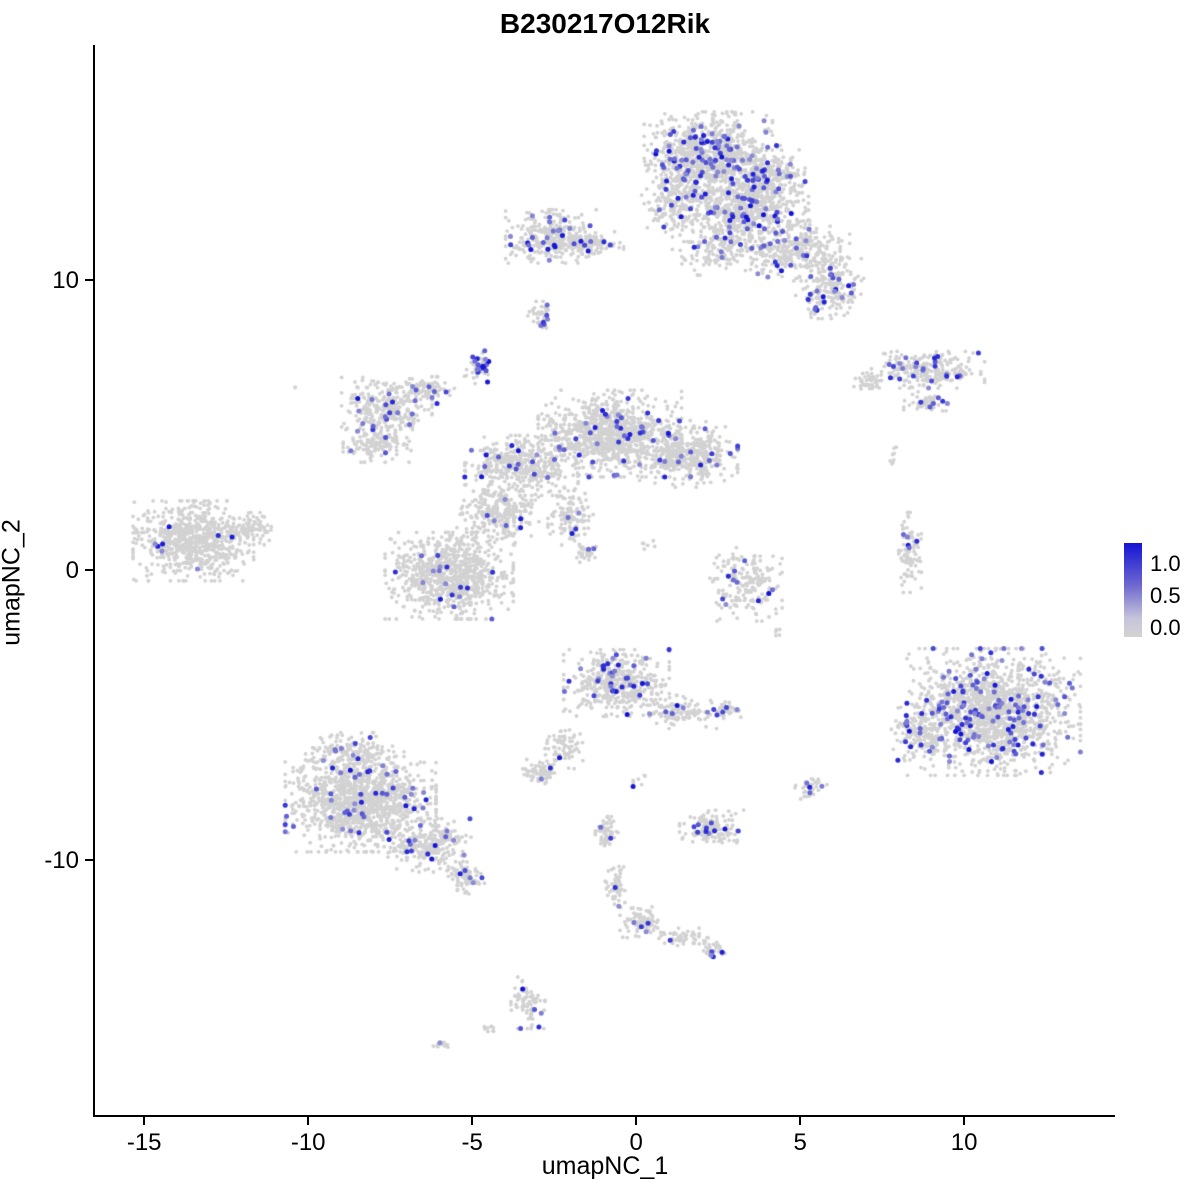  I want to click on y-axis-line, so click(94, 581).